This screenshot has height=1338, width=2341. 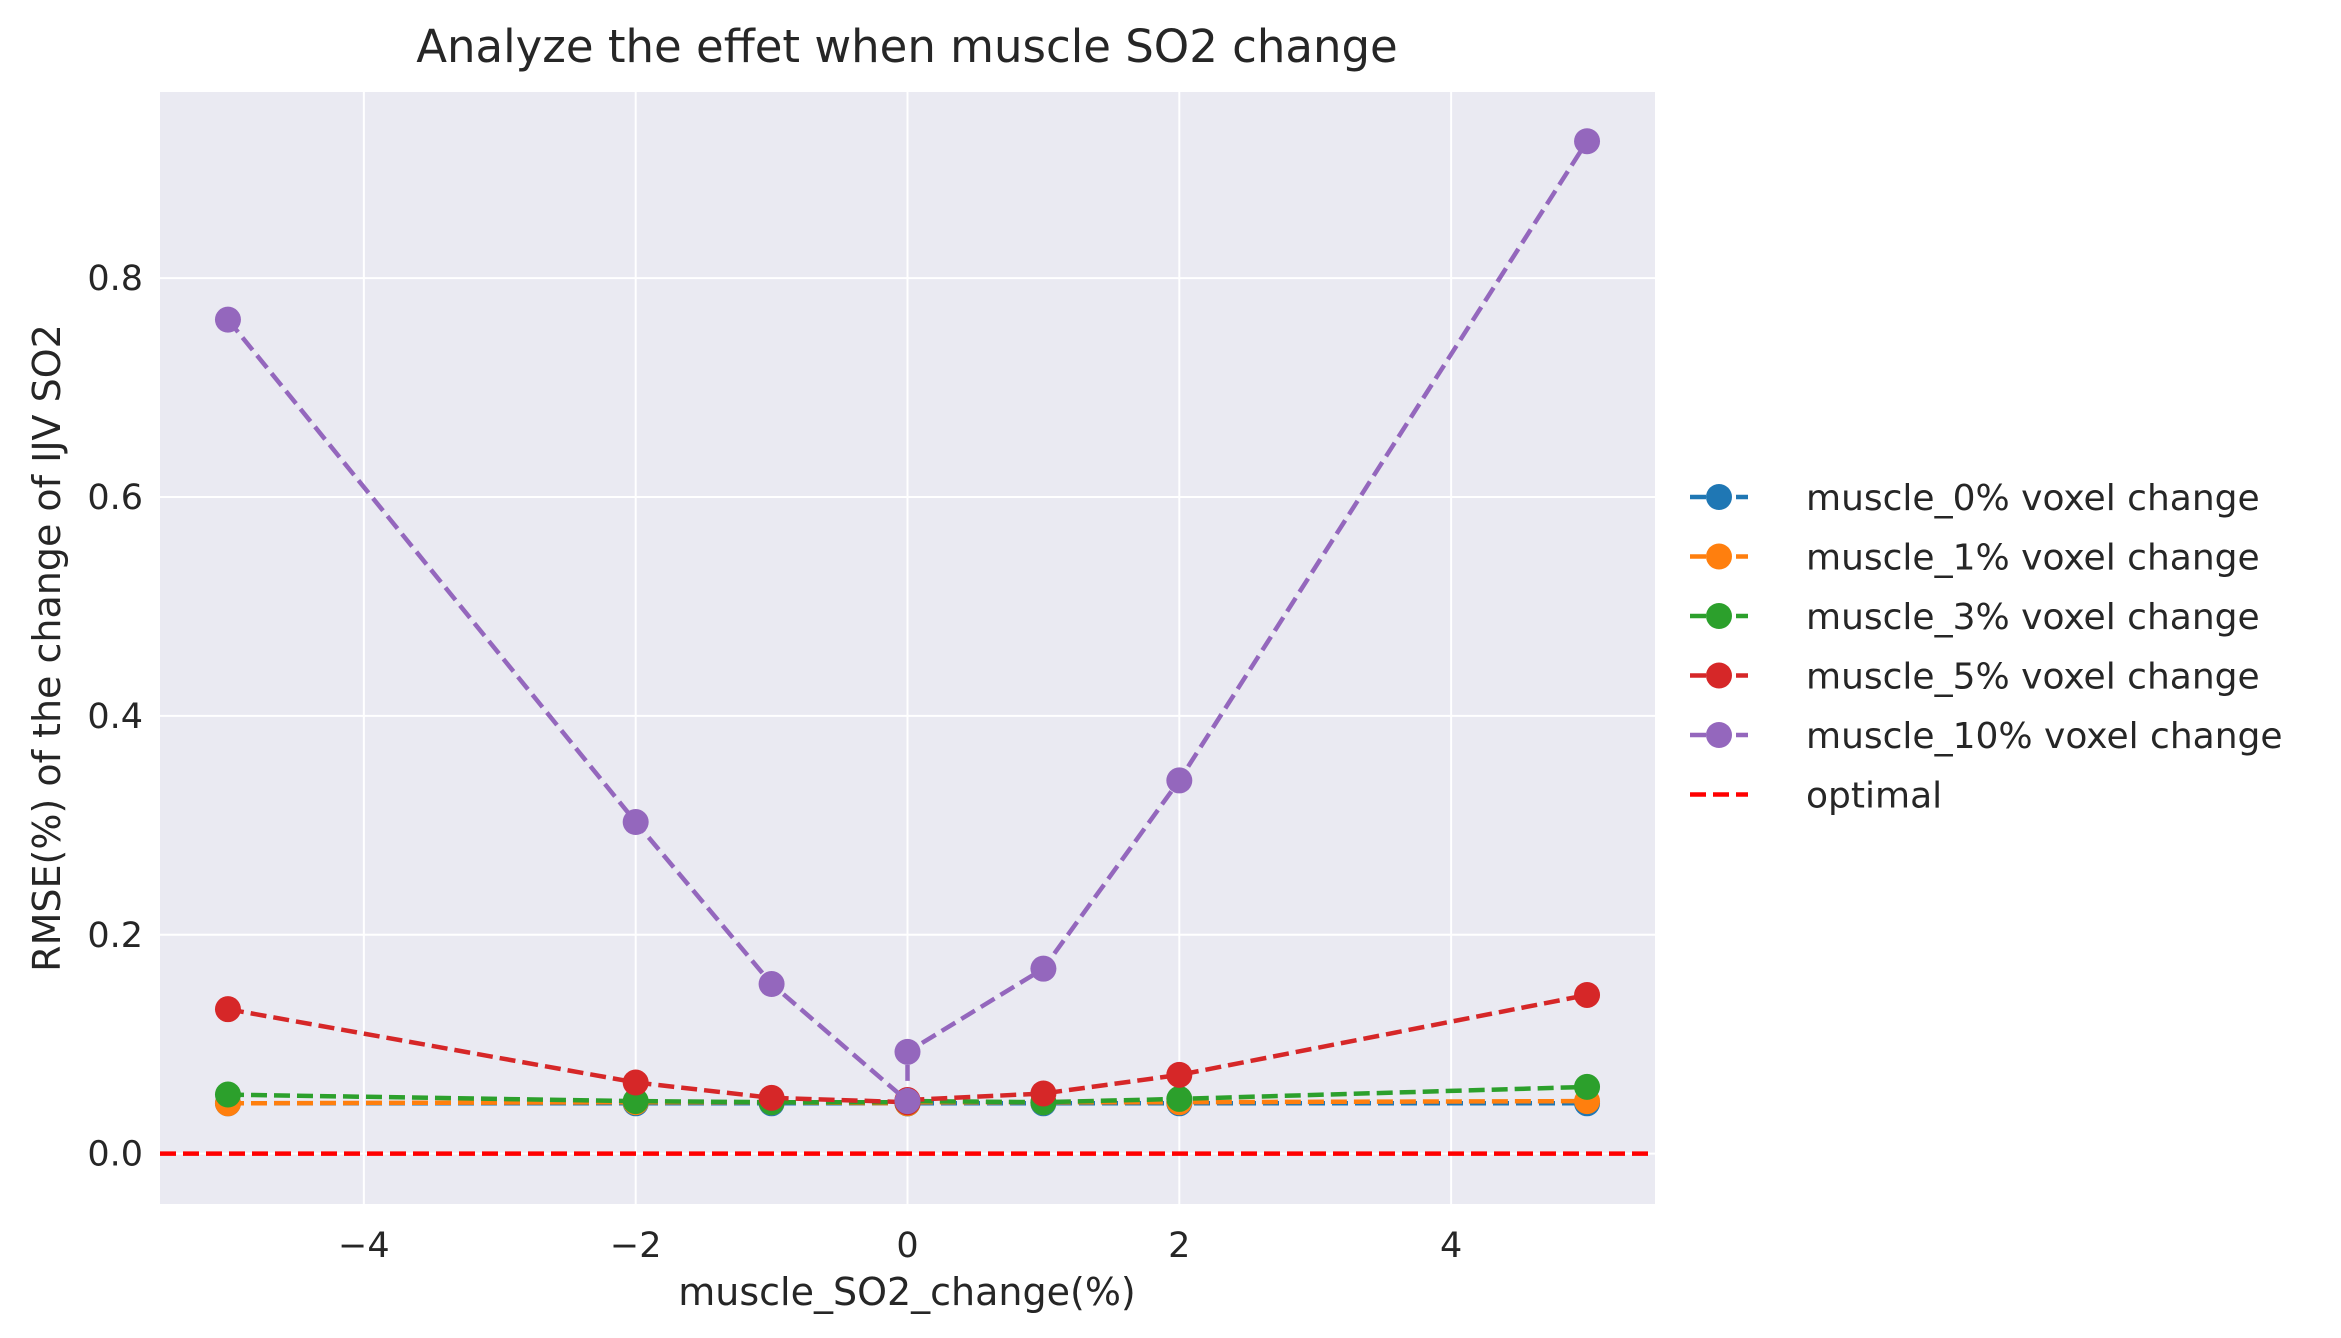 What do you see at coordinates (115, 498) in the screenshot?
I see `y-tick-label: 0.6` at bounding box center [115, 498].